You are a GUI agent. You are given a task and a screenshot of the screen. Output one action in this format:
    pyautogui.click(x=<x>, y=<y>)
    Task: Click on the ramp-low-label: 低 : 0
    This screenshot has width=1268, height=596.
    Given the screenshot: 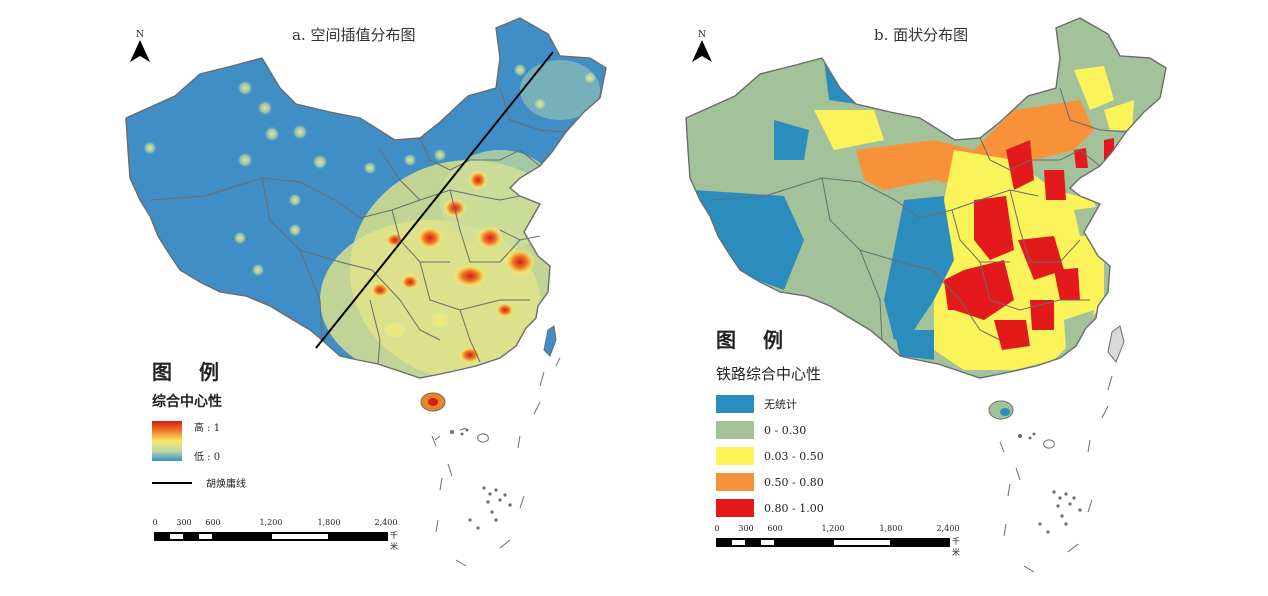 What is the action you would take?
    pyautogui.click(x=207, y=457)
    